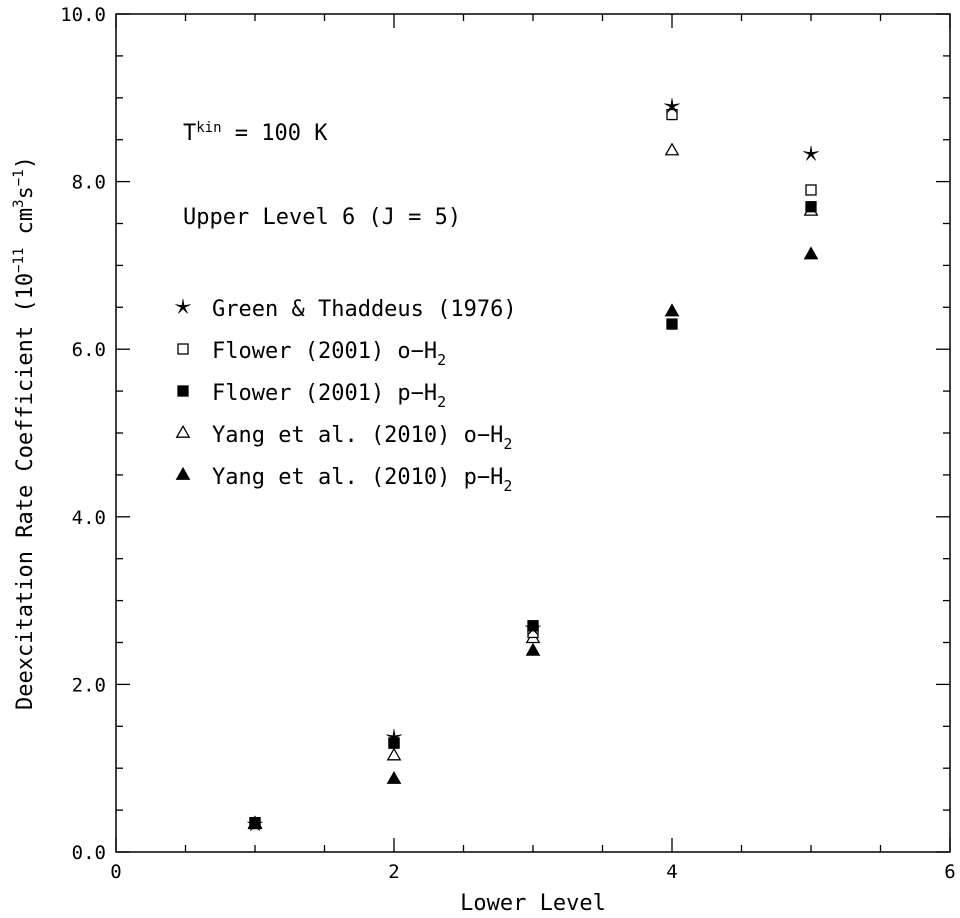  Describe the element at coordinates (25, 192) in the screenshot. I see `y-axis-title-mid2: s` at that location.